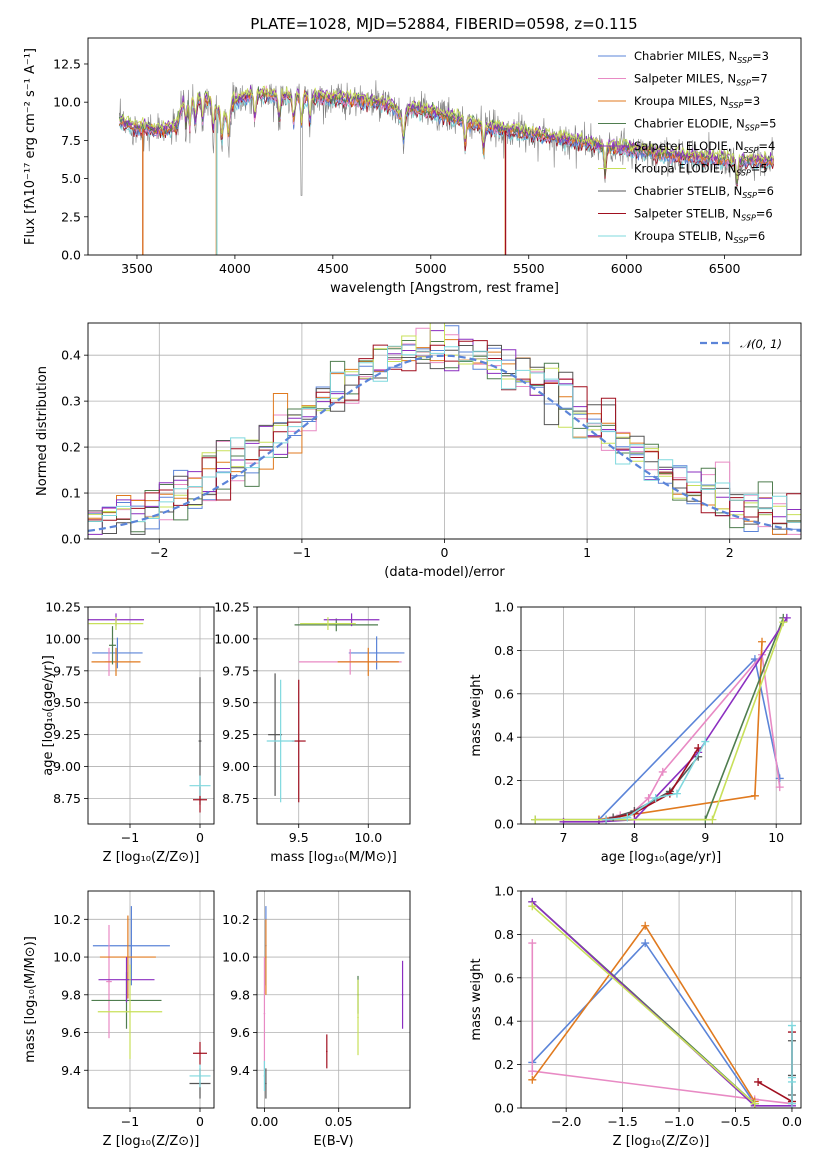 This screenshot has height=1170, width=819. What do you see at coordinates (661, 857) in the screenshot?
I see `weight_vs_age-xlabel: age [log₁₀(age/yr)]` at bounding box center [661, 857].